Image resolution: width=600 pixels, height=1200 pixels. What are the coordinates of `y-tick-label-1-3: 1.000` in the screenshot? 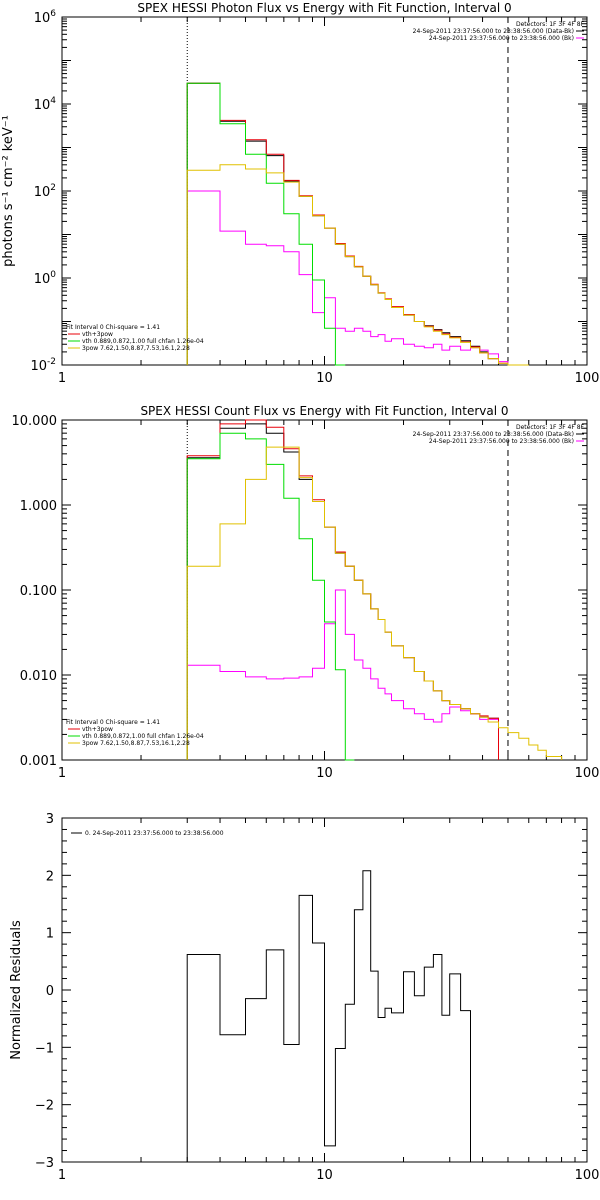 It's located at (38, 506).